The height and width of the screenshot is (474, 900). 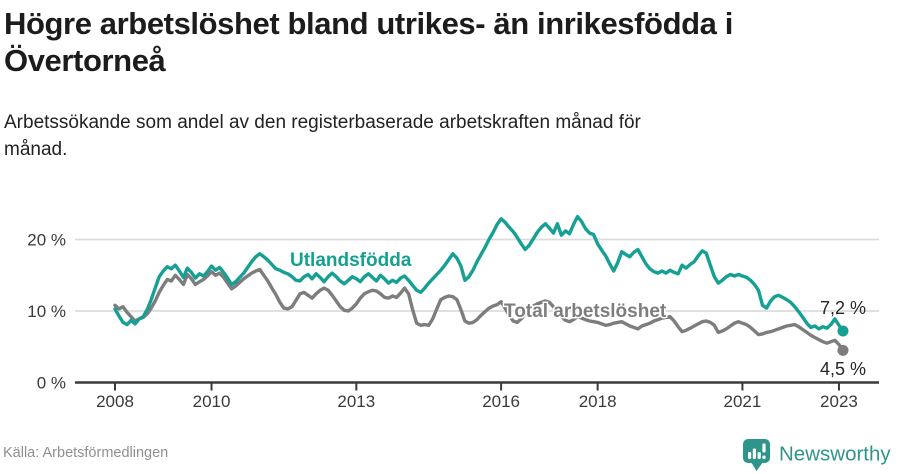 What do you see at coordinates (46, 311) in the screenshot?
I see `y-tick-label: 10 %` at bounding box center [46, 311].